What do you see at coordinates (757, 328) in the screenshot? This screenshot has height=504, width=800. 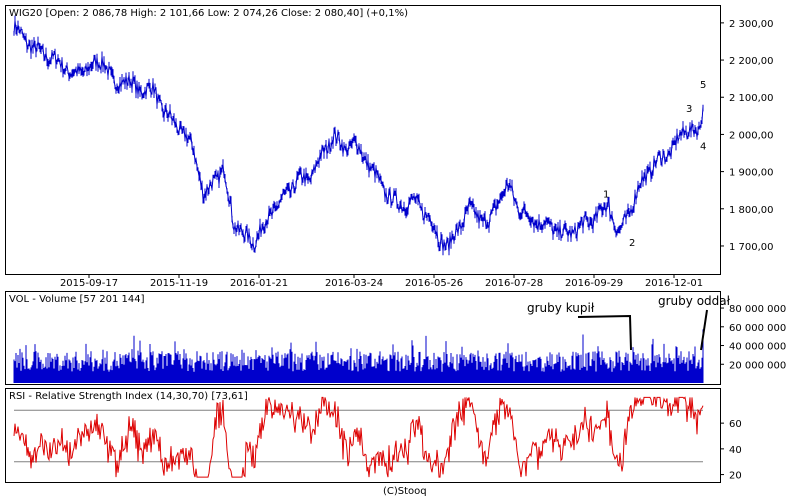 I see `volume-y-tick-label: 60 000 000` at bounding box center [757, 328].